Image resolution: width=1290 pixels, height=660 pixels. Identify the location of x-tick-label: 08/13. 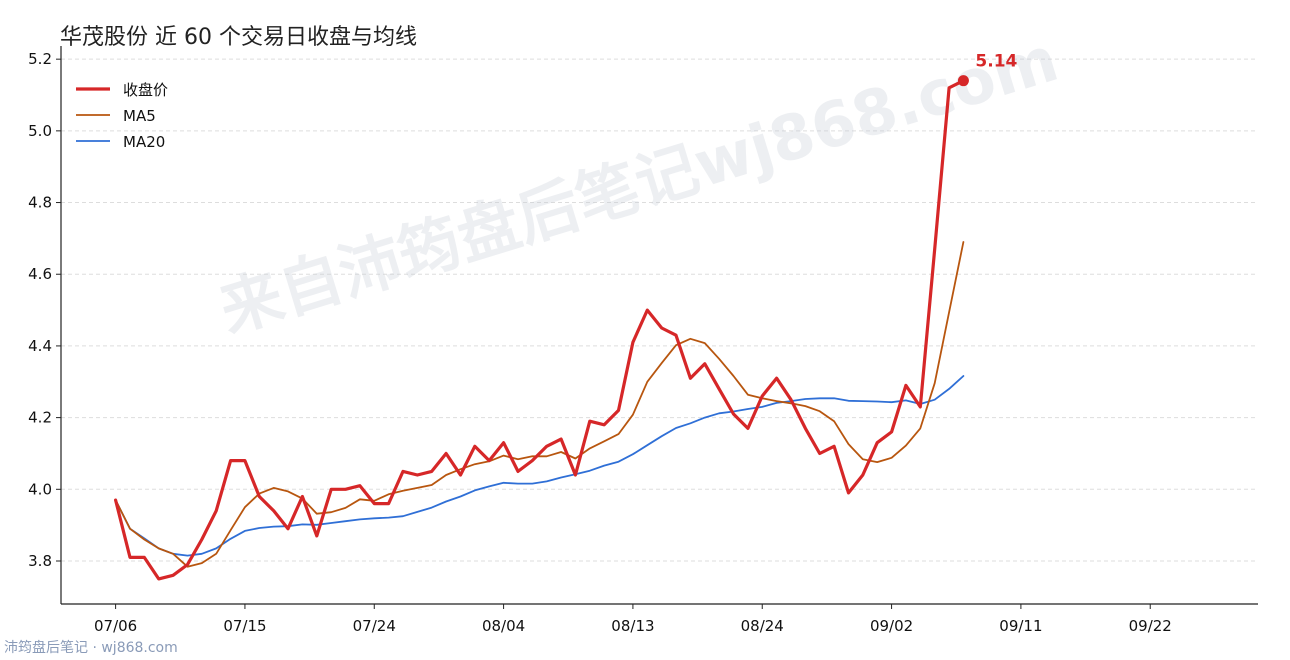
(632, 626).